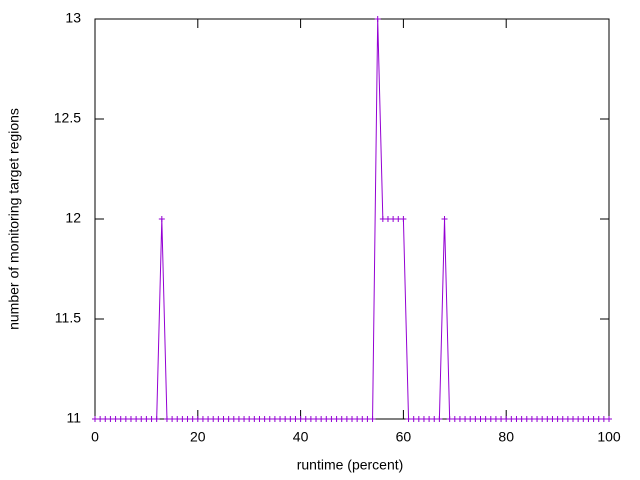 The height and width of the screenshot is (480, 640). What do you see at coordinates (506, 437) in the screenshot?
I see `x-tick-label: 80` at bounding box center [506, 437].